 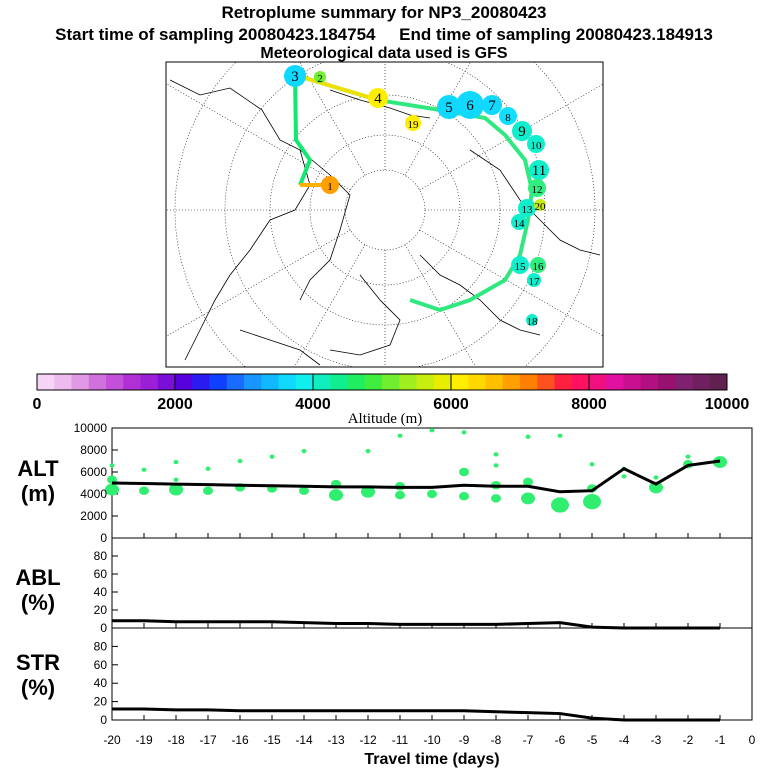 What do you see at coordinates (91, 428) in the screenshot?
I see `alt-ytick-label: 10000` at bounding box center [91, 428].